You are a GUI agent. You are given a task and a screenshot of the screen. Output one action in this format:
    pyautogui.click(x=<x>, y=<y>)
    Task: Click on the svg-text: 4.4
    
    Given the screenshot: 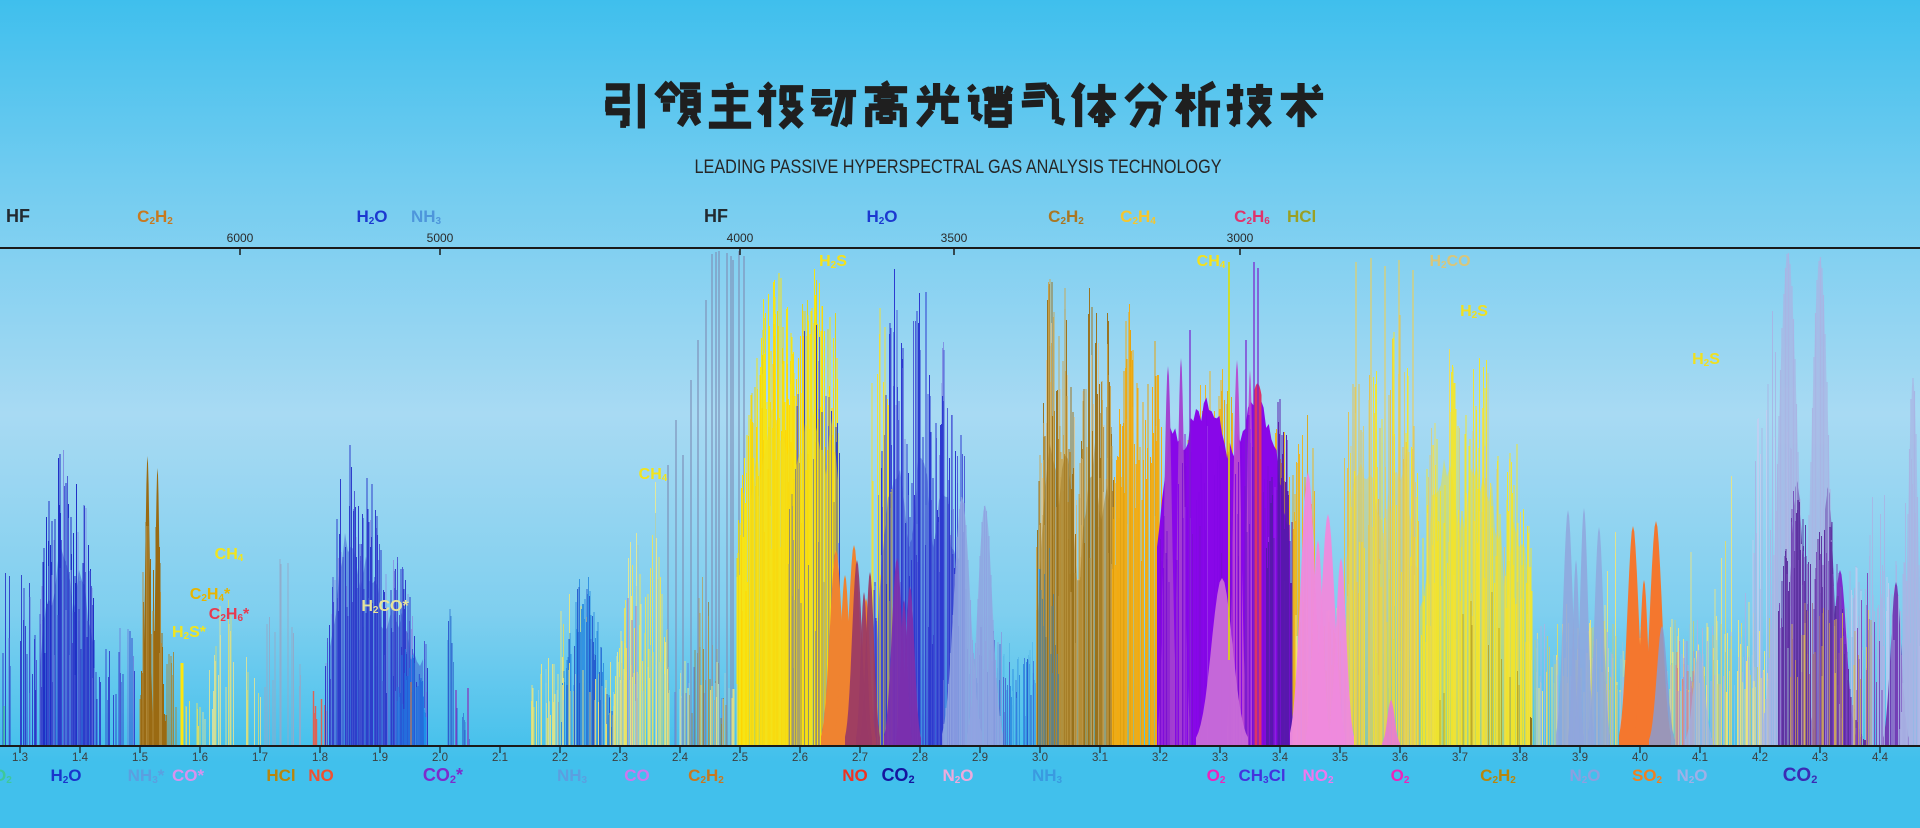 What is the action you would take?
    pyautogui.click(x=1880, y=758)
    